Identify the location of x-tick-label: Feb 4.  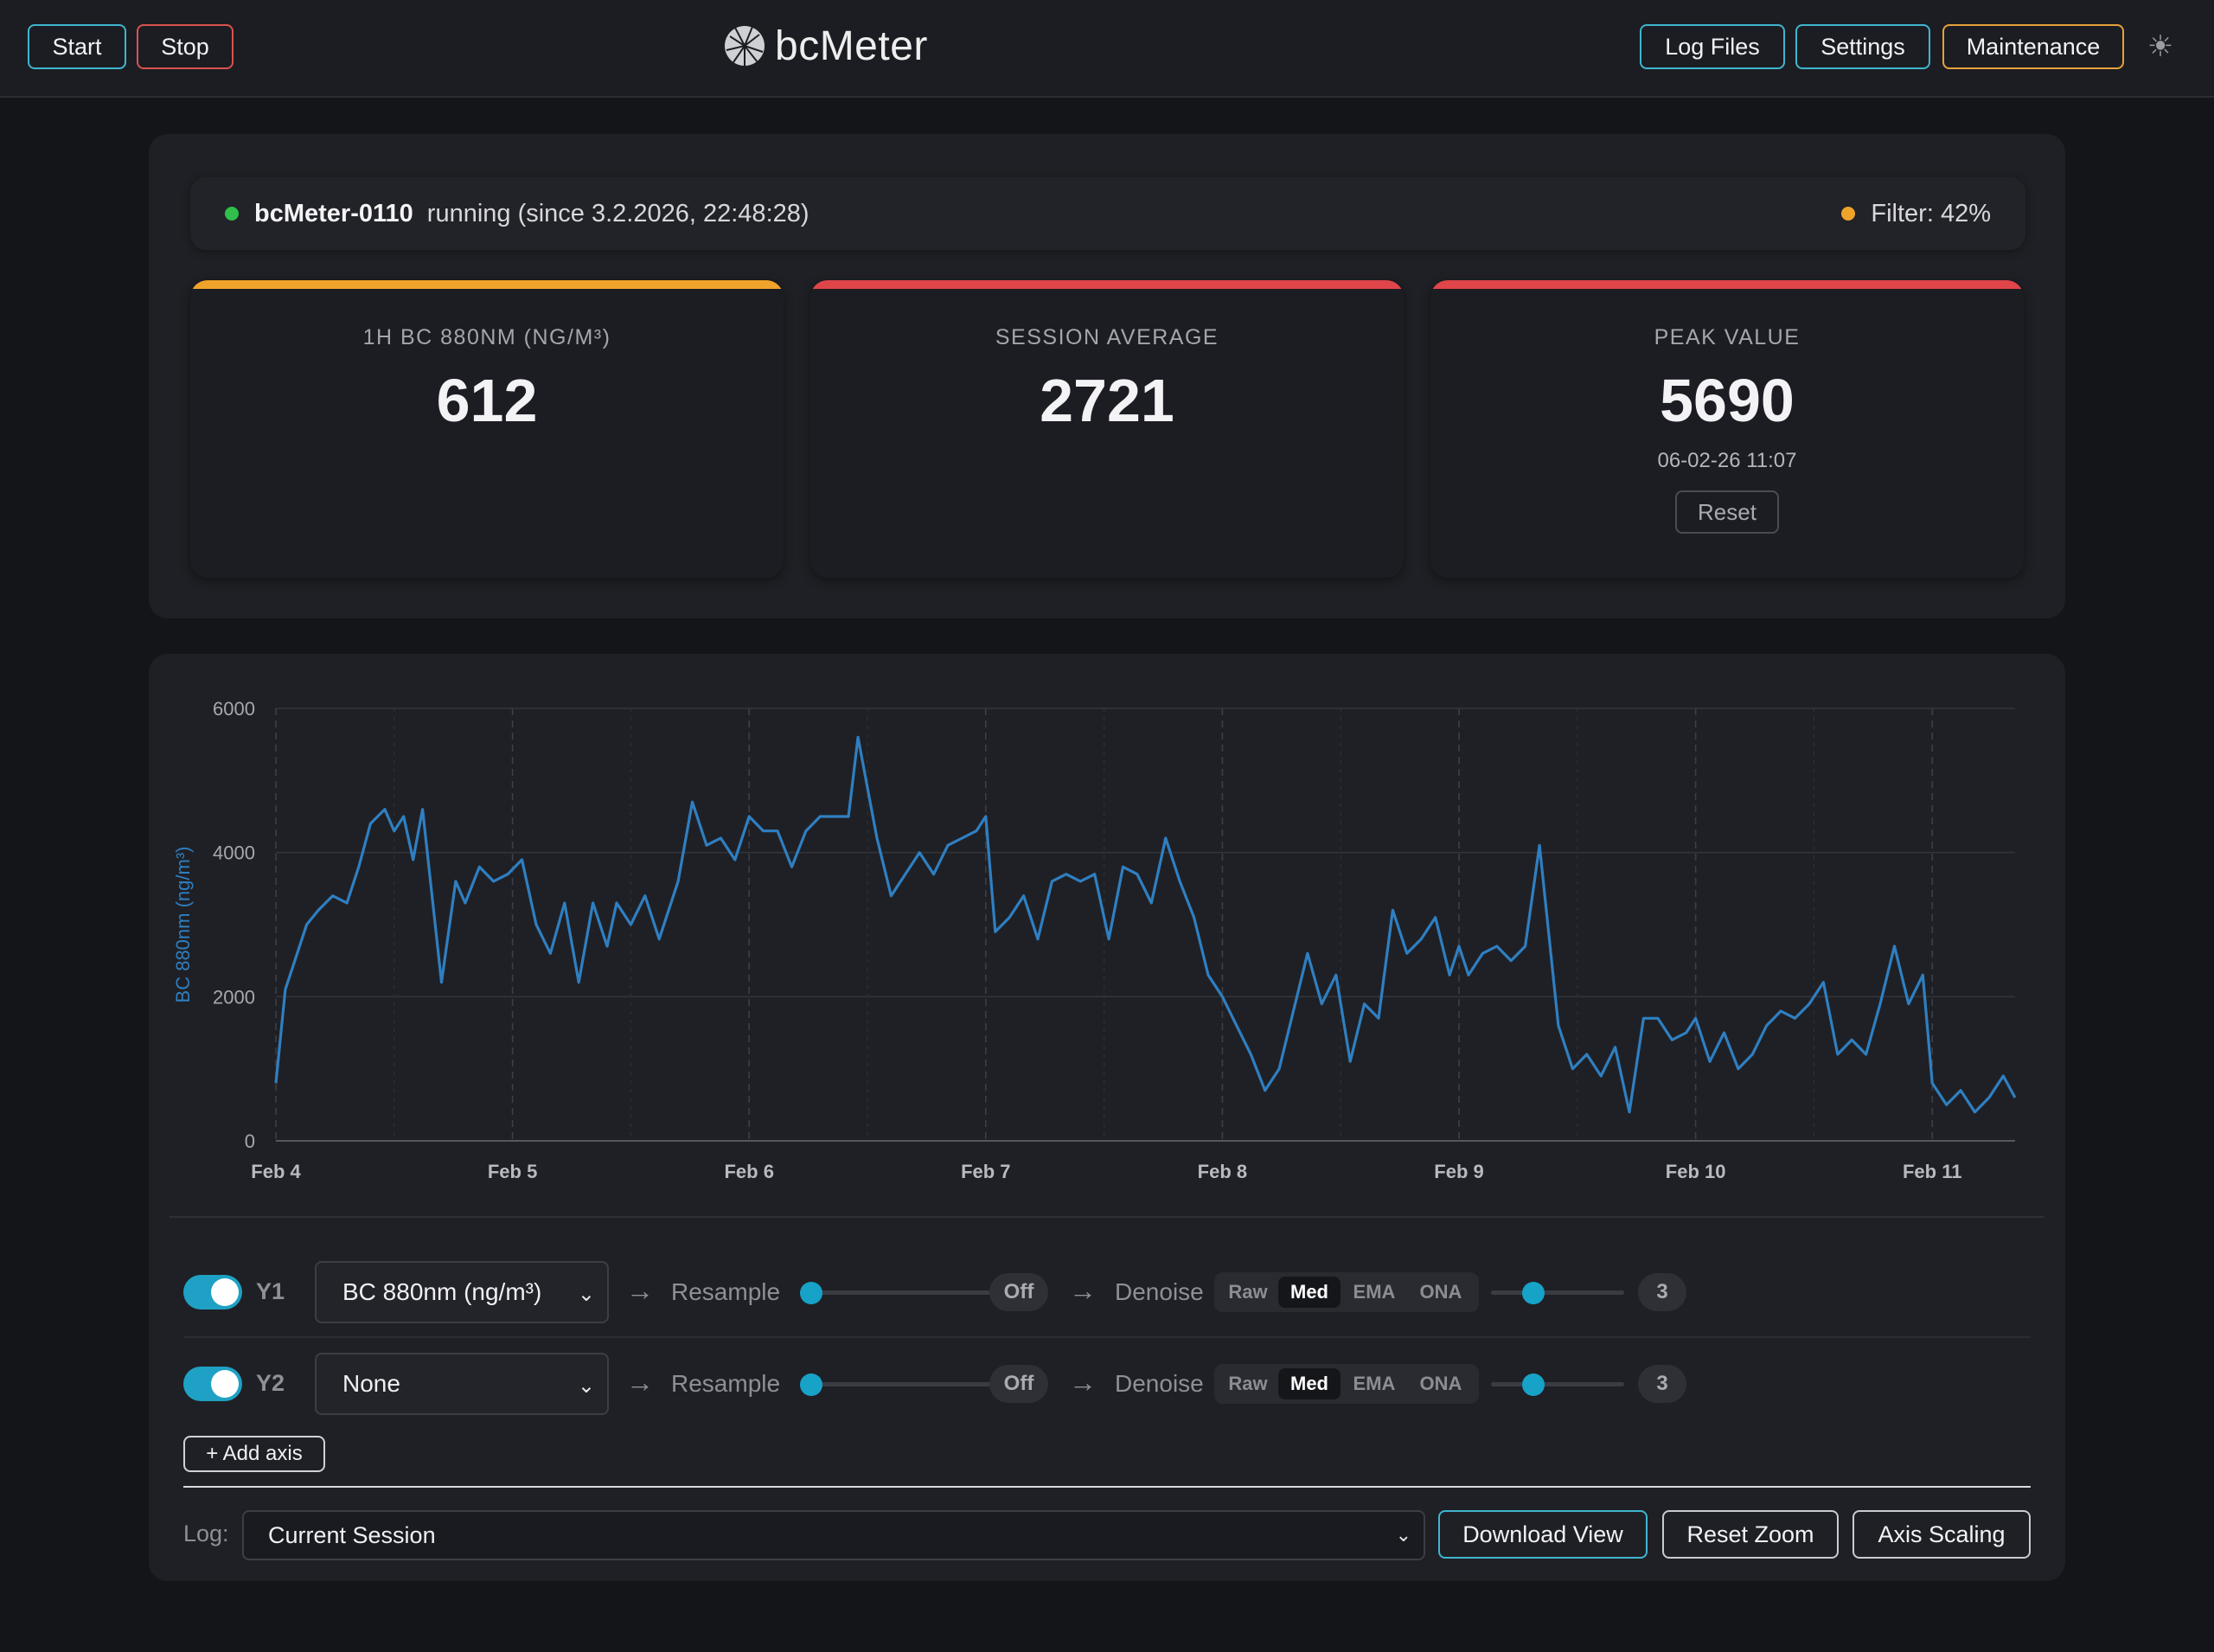
(276, 1171).